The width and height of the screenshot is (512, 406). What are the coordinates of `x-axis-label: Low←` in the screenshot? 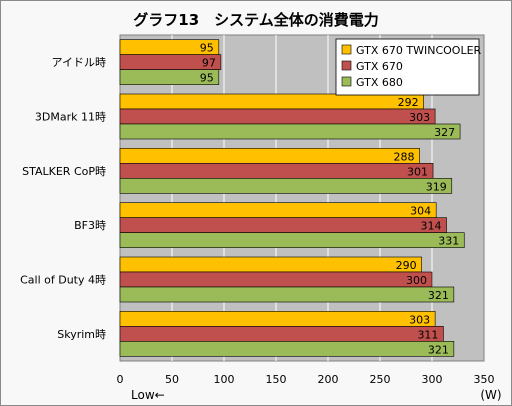 It's located at (148, 395).